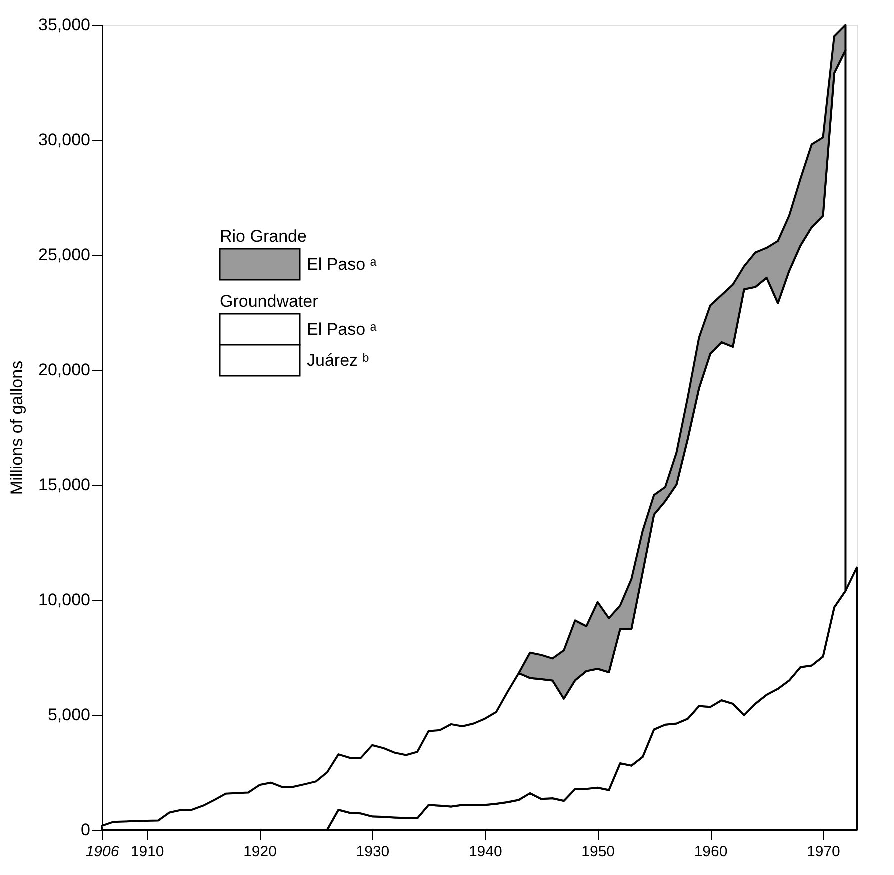  I want to click on x-tick-label: 1906, so click(103, 852).